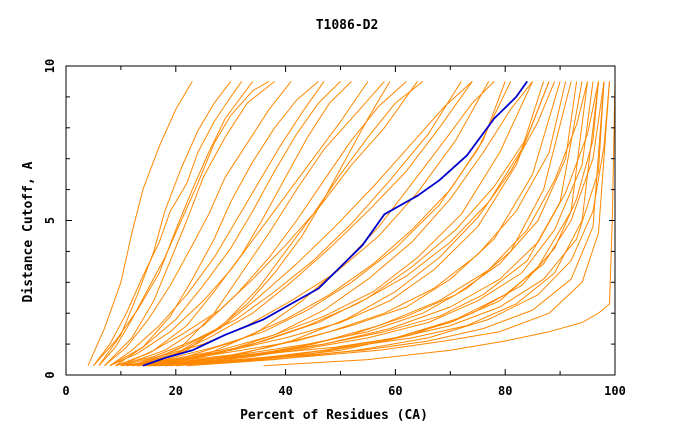 The image size is (680, 440). What do you see at coordinates (334, 415) in the screenshot?
I see `x-axis-label: Percent of Residues (CA)` at bounding box center [334, 415].